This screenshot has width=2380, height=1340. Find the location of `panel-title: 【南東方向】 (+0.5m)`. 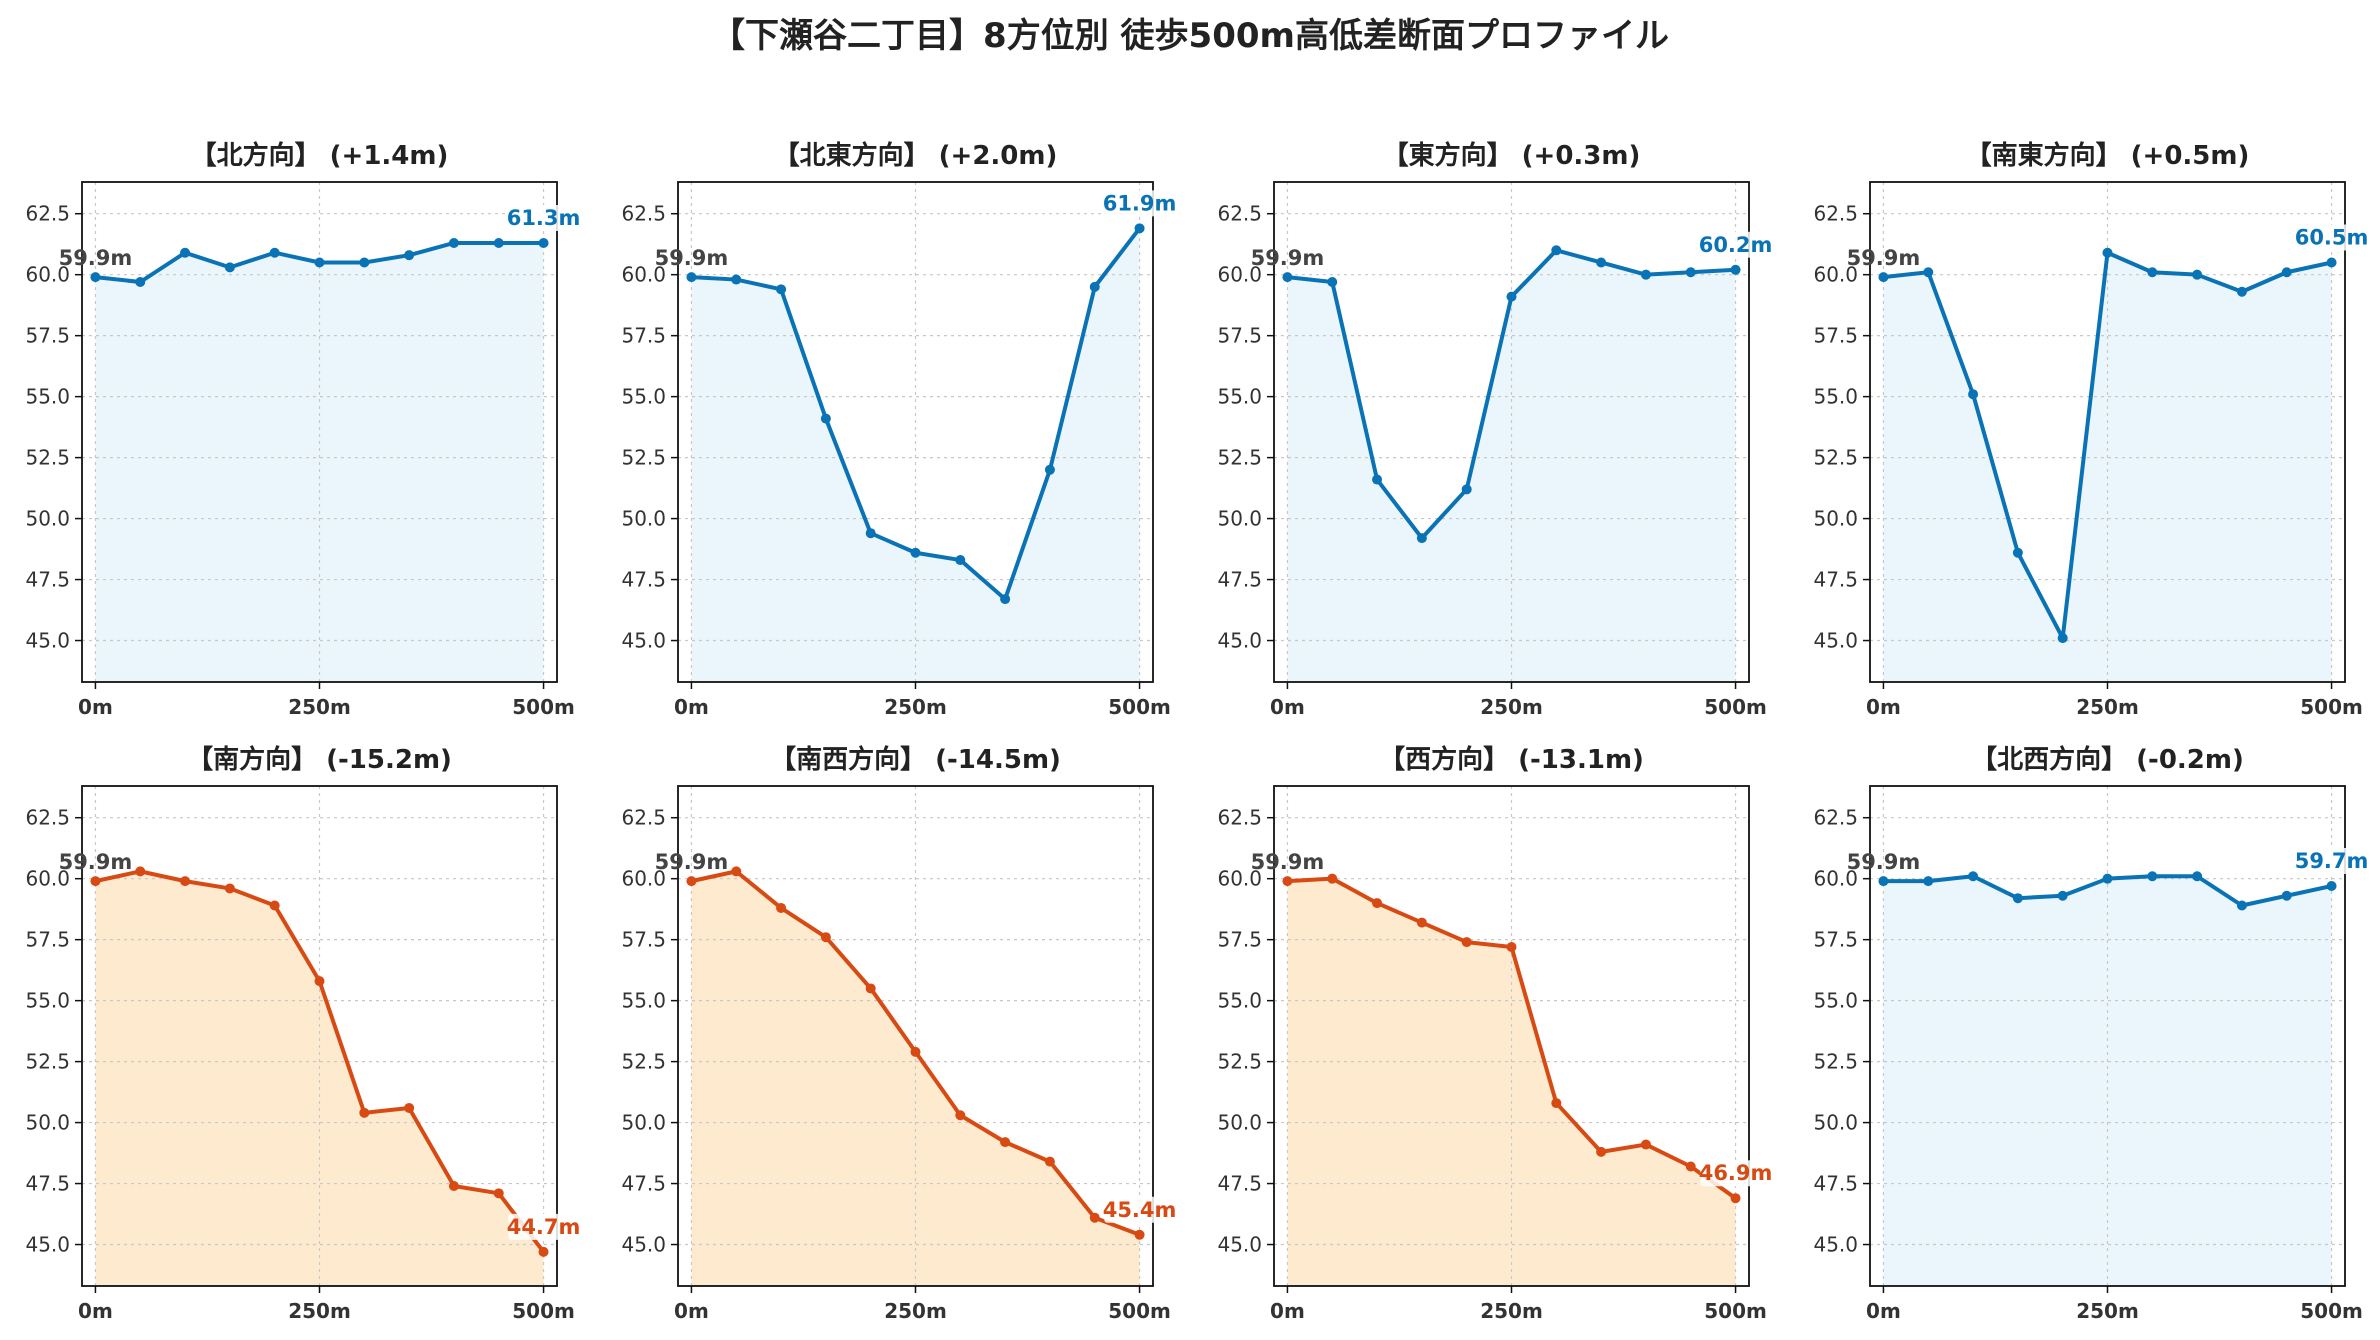

panel-title: 【南東方向】 (+0.5m) is located at coordinates (2108, 155).